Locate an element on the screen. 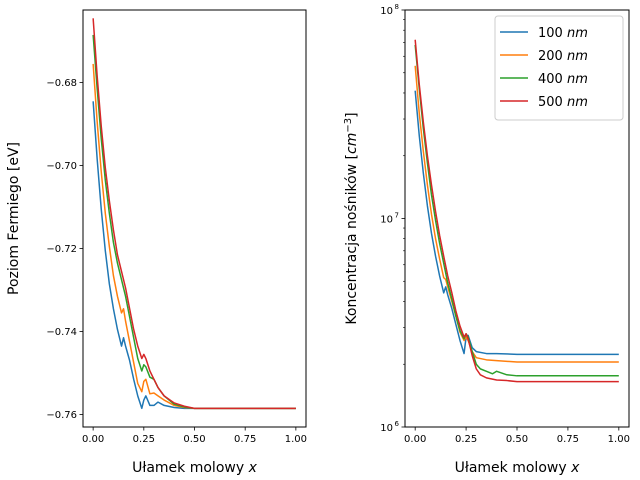 This screenshot has width=640, height=480. legend: 100 nm 200 nm 400 nm 500 nm is located at coordinates (559, 68).